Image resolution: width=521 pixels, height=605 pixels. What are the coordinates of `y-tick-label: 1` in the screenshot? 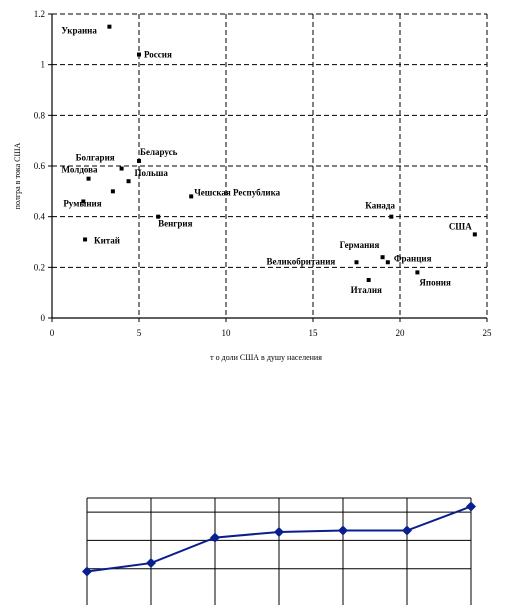 It's located at (43, 65).